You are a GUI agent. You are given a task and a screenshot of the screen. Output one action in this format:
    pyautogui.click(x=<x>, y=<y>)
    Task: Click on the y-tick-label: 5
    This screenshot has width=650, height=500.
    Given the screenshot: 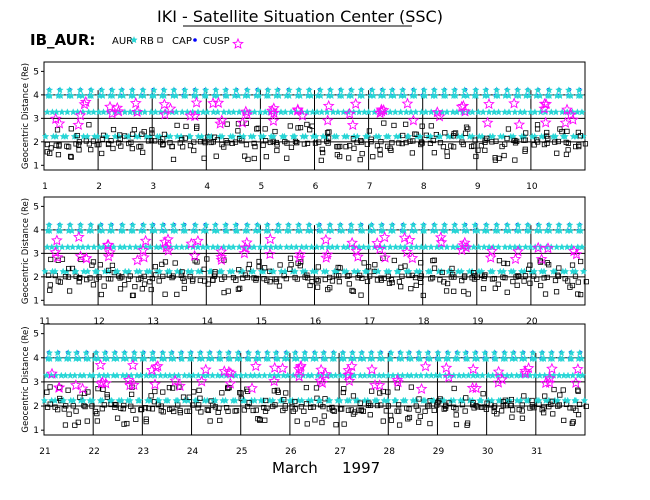 What is the action you would take?
    pyautogui.click(x=36, y=335)
    